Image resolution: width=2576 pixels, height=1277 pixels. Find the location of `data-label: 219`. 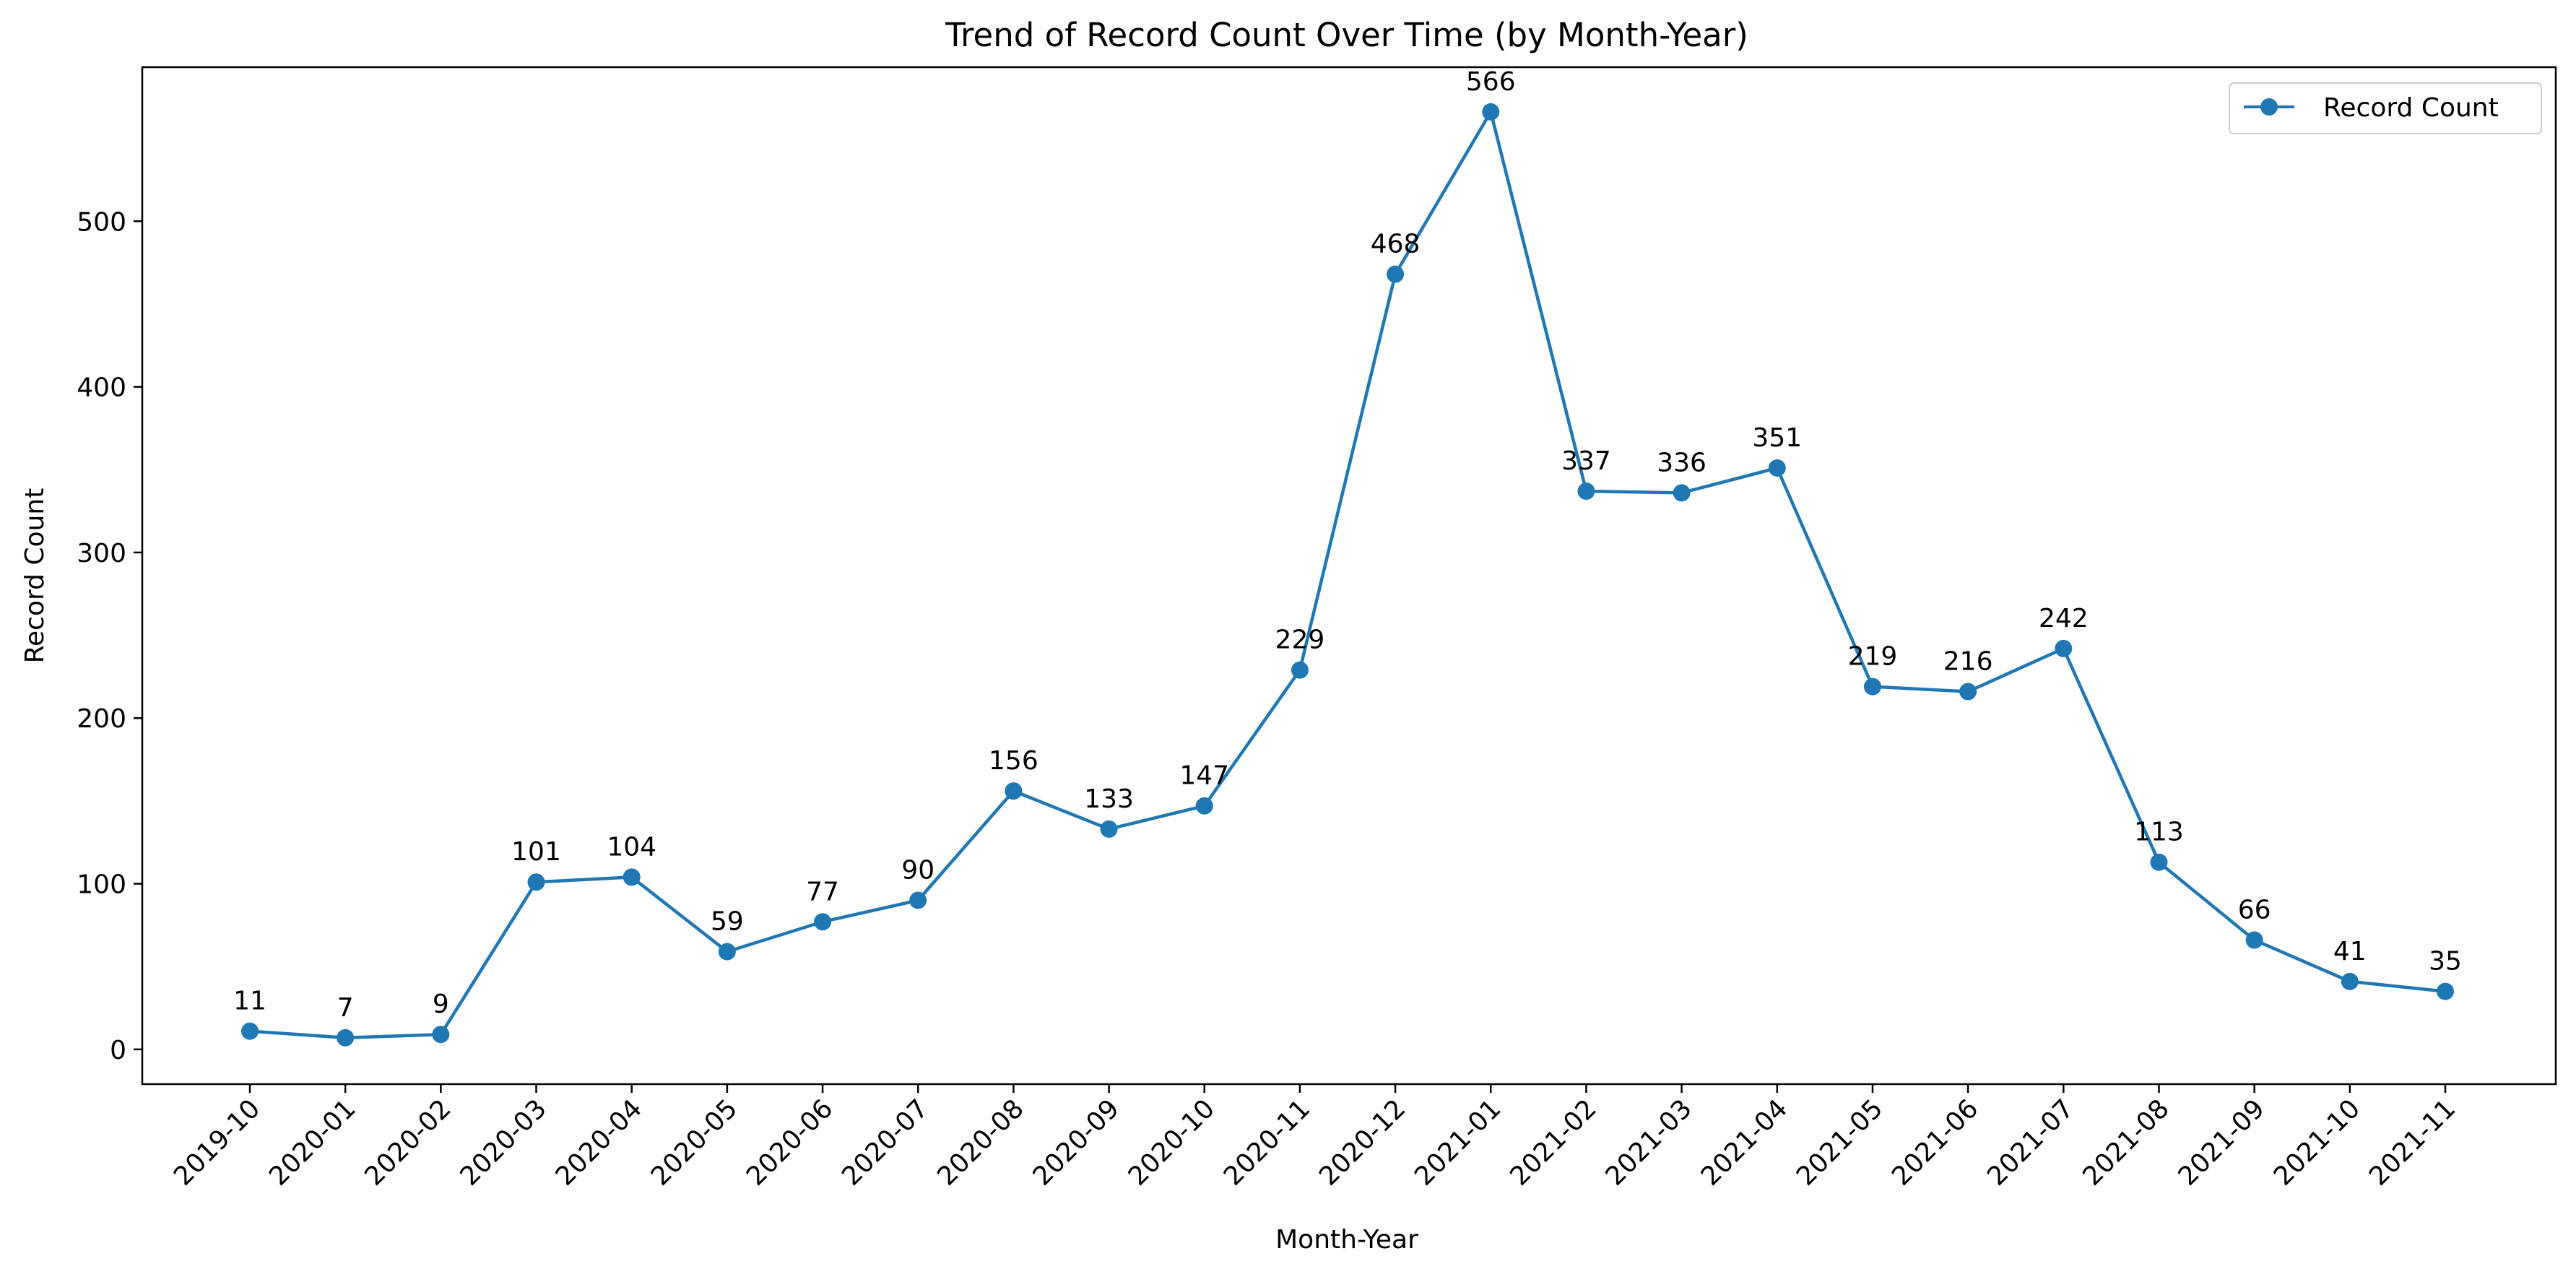

data-label: 219 is located at coordinates (1873, 657).